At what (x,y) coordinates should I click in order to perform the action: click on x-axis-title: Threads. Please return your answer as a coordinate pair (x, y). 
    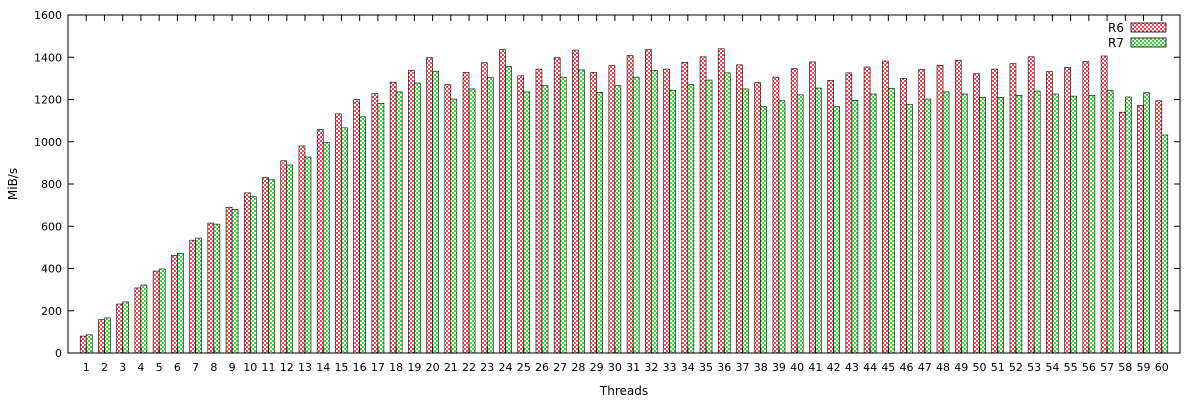
    Looking at the image, I should click on (623, 391).